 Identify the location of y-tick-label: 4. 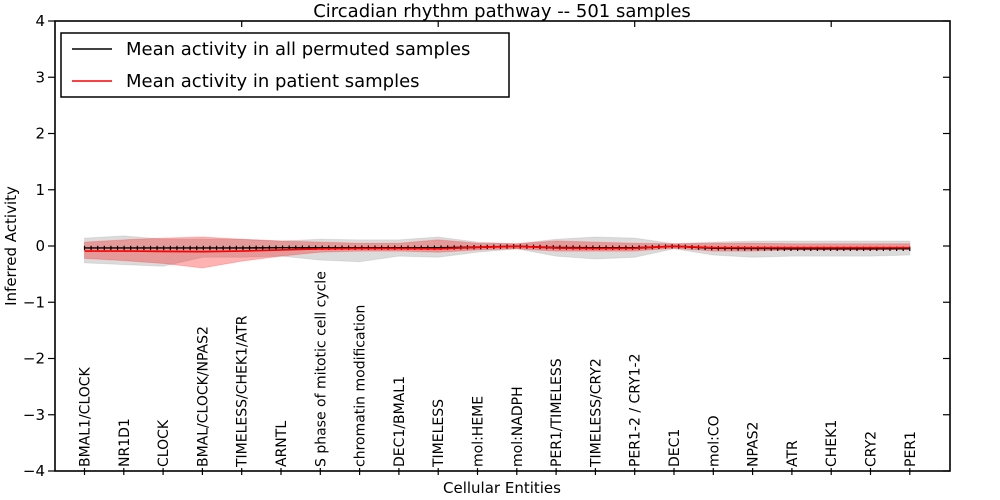
(40, 21).